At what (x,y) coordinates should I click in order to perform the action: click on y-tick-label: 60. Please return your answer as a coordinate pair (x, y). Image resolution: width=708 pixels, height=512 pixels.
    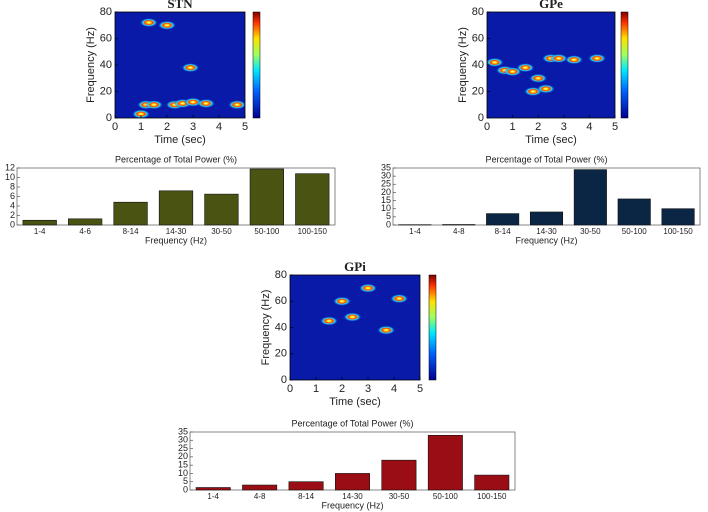
    Looking at the image, I should click on (106, 38).